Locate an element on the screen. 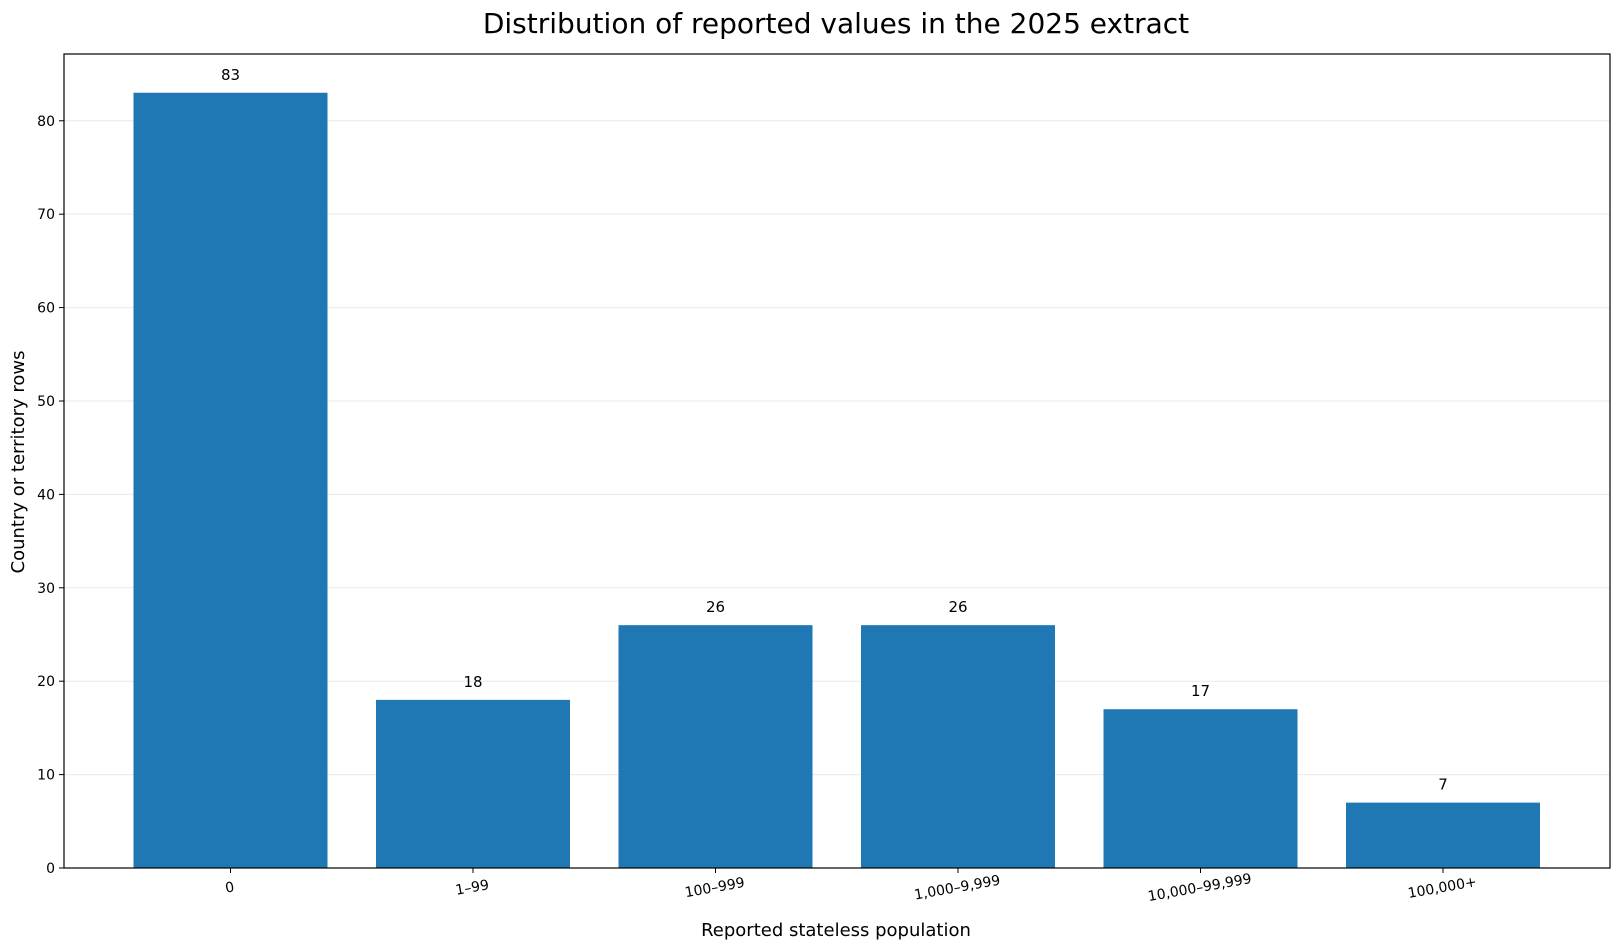 Image resolution: width=1620 pixels, height=950 pixels. x-tick-label: 100,000+ is located at coordinates (1442, 888).